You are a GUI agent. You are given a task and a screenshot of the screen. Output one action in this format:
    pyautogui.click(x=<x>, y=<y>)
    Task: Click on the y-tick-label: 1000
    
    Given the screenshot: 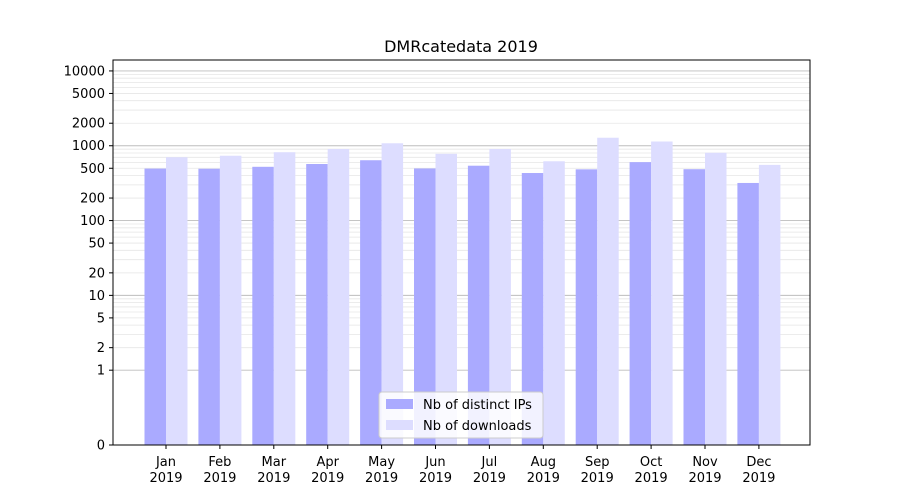 What is the action you would take?
    pyautogui.click(x=88, y=146)
    